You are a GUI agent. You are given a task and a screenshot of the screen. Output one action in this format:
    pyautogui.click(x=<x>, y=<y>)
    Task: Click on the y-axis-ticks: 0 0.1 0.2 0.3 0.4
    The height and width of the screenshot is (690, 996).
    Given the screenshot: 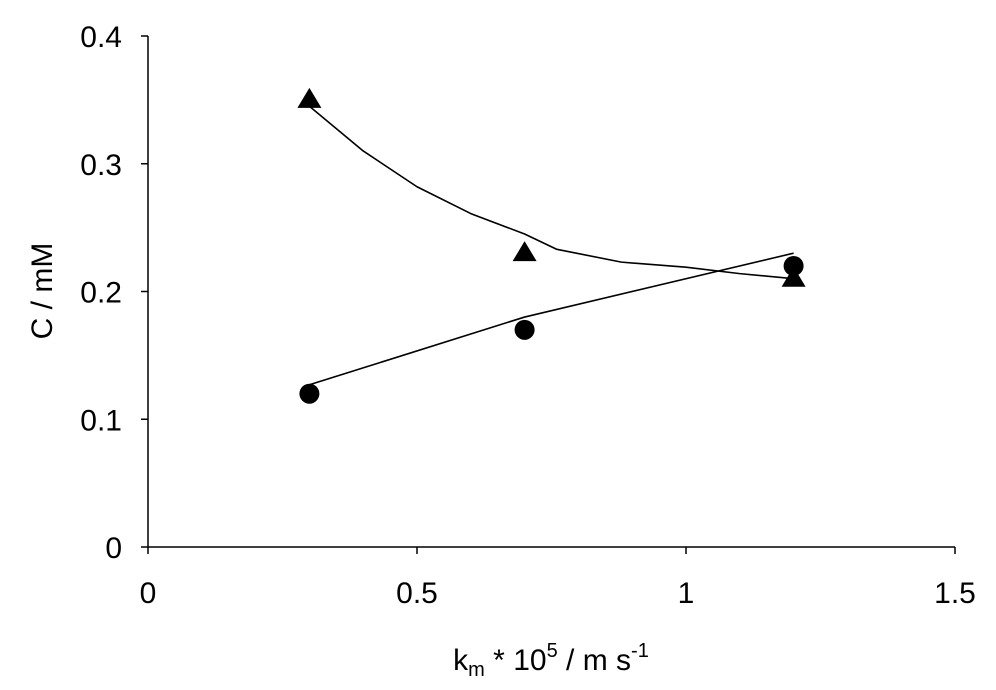 What is the action you would take?
    pyautogui.click(x=114, y=293)
    